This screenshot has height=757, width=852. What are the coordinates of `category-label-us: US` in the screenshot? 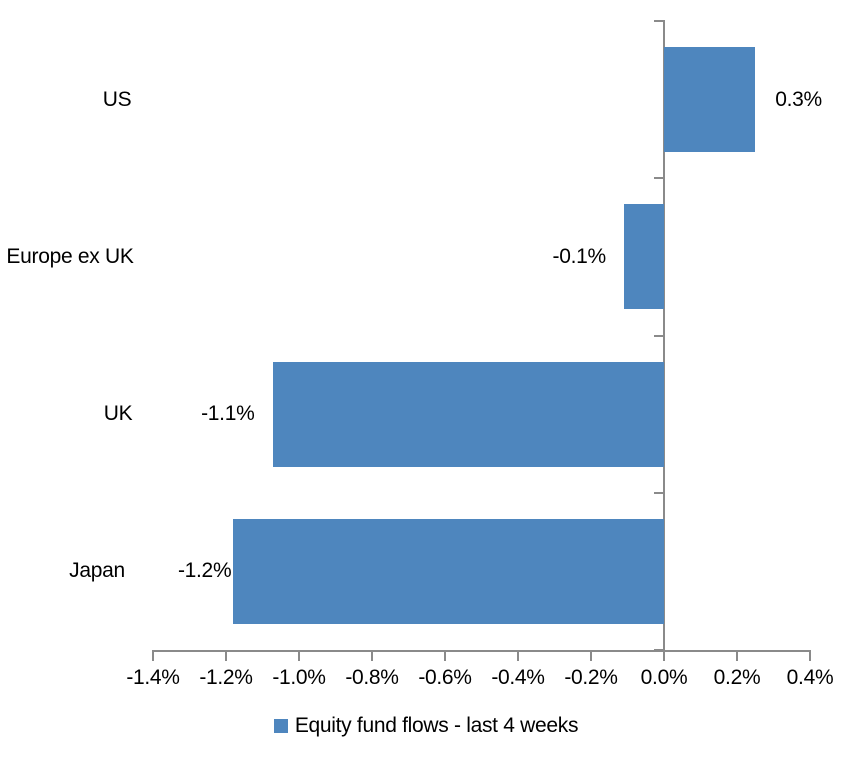 It's located at (117, 99).